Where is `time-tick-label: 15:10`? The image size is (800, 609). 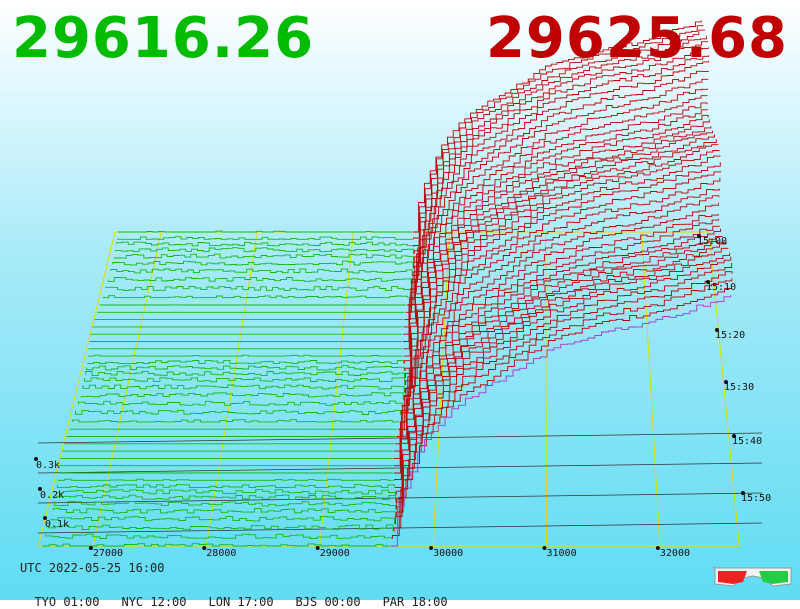
time-tick-label: 15:10 is located at coordinates (721, 287).